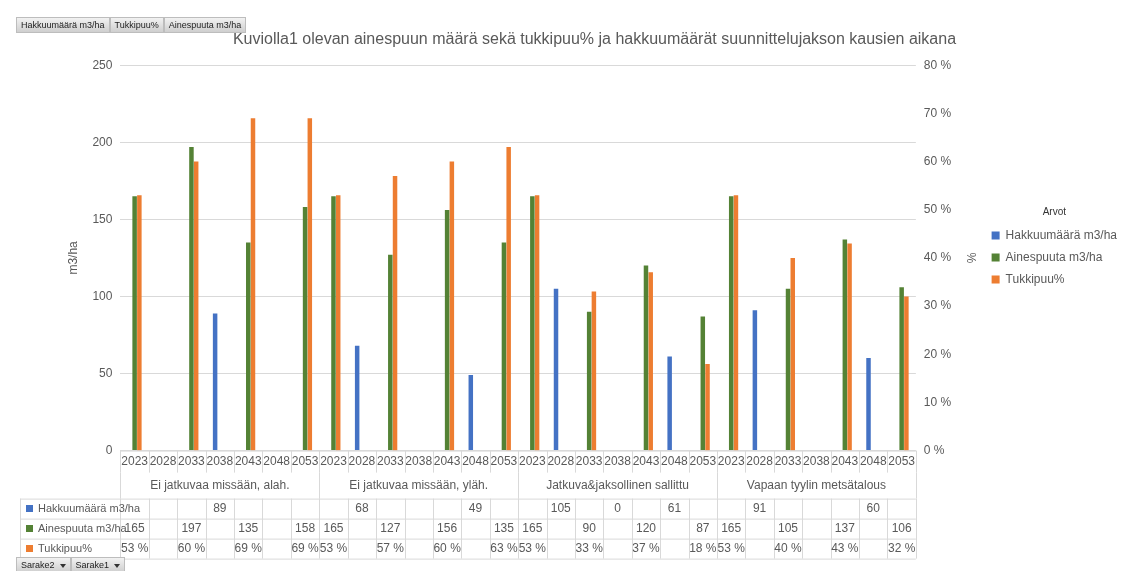 The image size is (1127, 571). What do you see at coordinates (934, 449) in the screenshot?
I see `y2-tick-label: 0 %` at bounding box center [934, 449].